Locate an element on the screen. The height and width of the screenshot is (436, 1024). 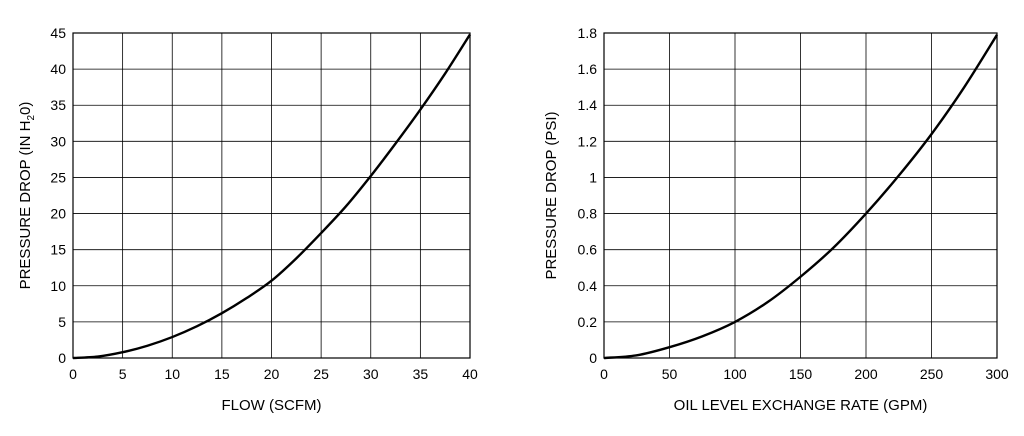
x-tick-label: 250 is located at coordinates (932, 374).